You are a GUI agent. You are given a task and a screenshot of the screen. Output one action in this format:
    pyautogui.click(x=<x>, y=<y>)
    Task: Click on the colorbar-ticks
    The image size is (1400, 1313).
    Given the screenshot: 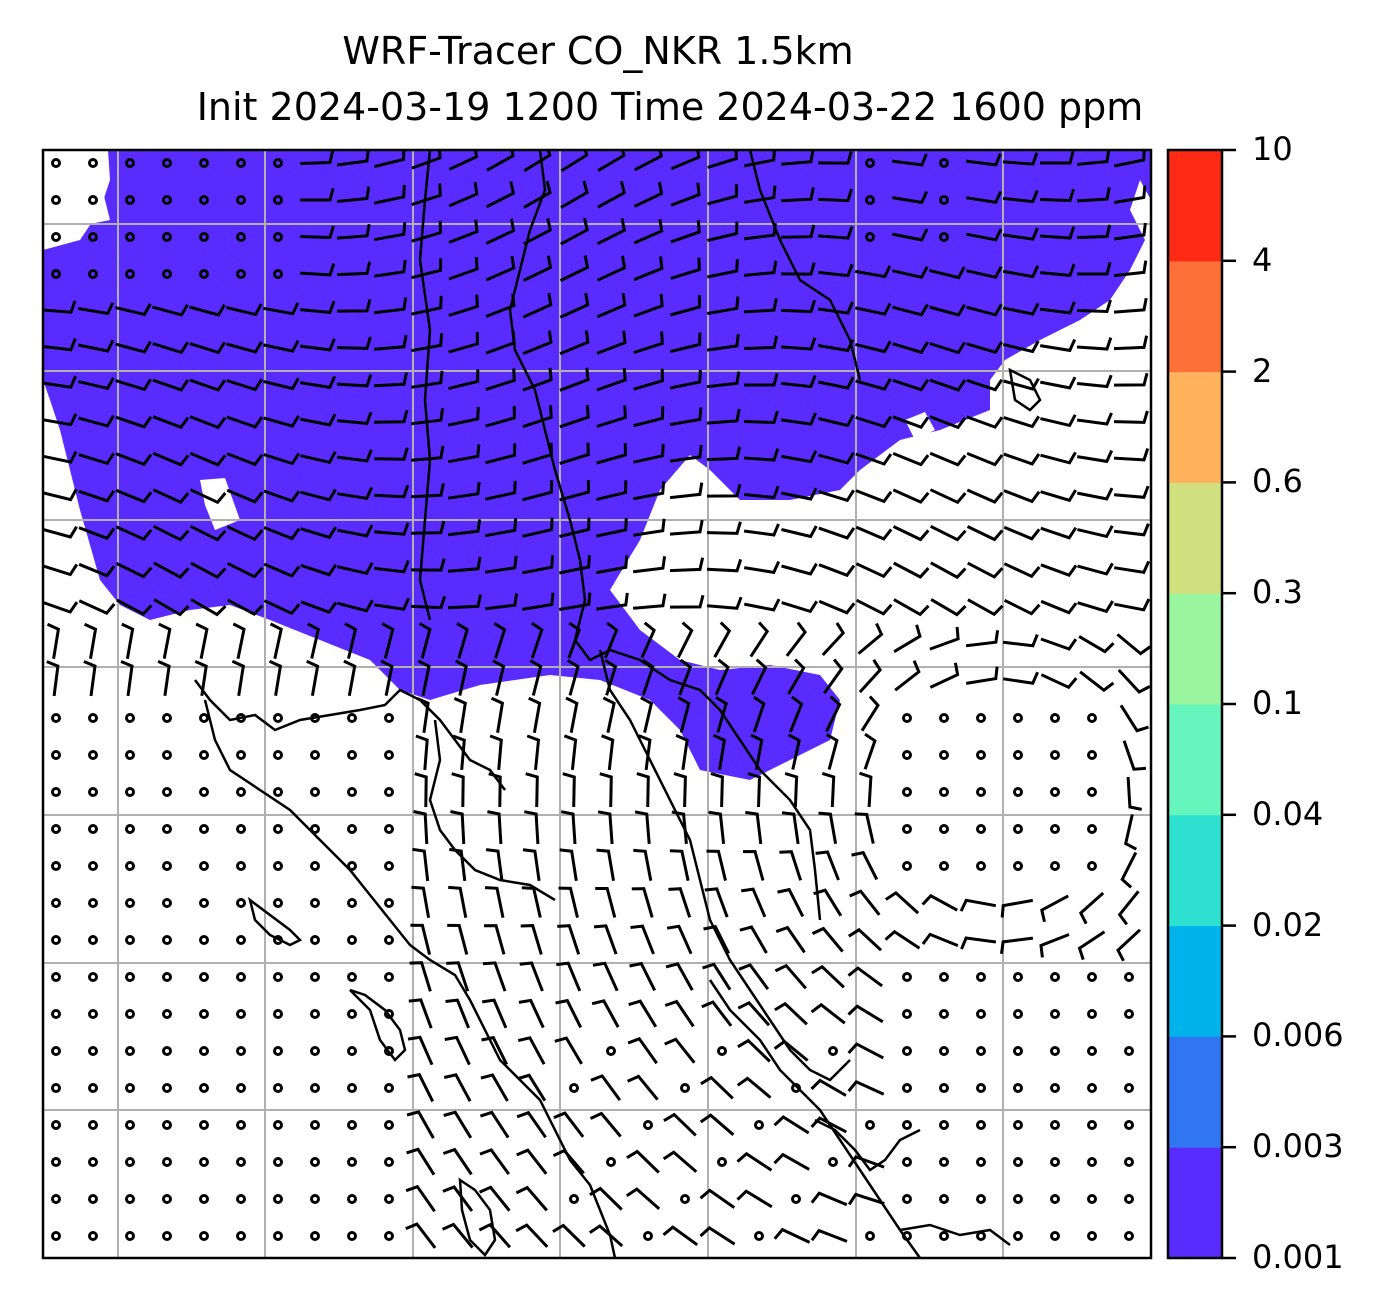 What is the action you would take?
    pyautogui.click(x=1229, y=704)
    